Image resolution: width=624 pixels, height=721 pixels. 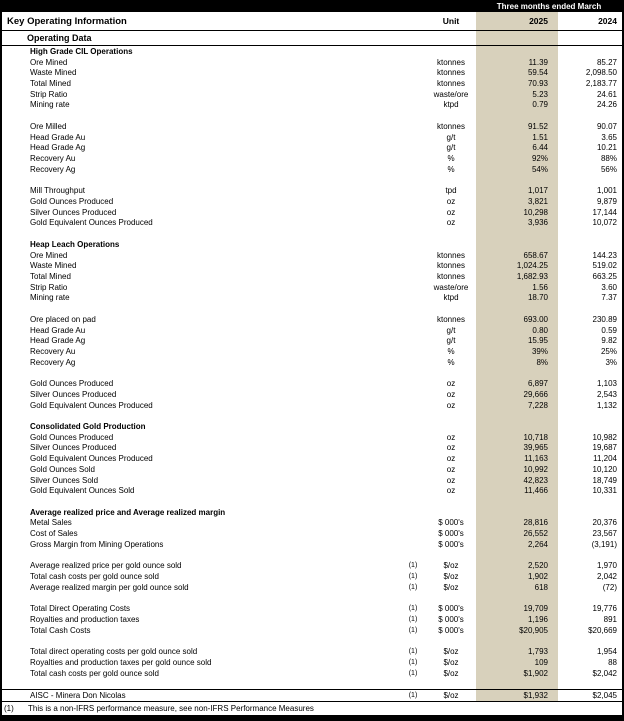 What do you see at coordinates (312, 191) in the screenshot?
I see `table-row: Mill Throughput tpd 1,017 1,001` at bounding box center [312, 191].